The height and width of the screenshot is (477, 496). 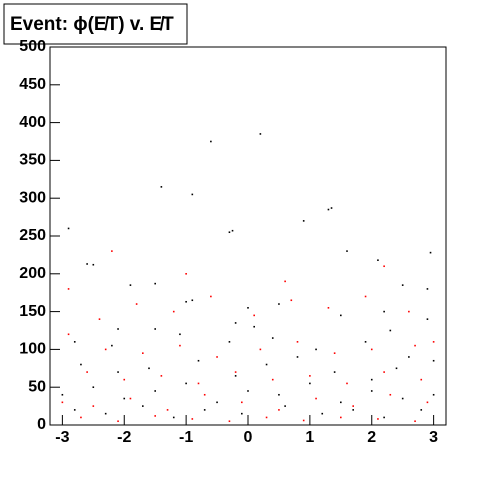 I want to click on chart-title: Event: ϕ(E̸T) v. E̸T, so click(x=92, y=24).